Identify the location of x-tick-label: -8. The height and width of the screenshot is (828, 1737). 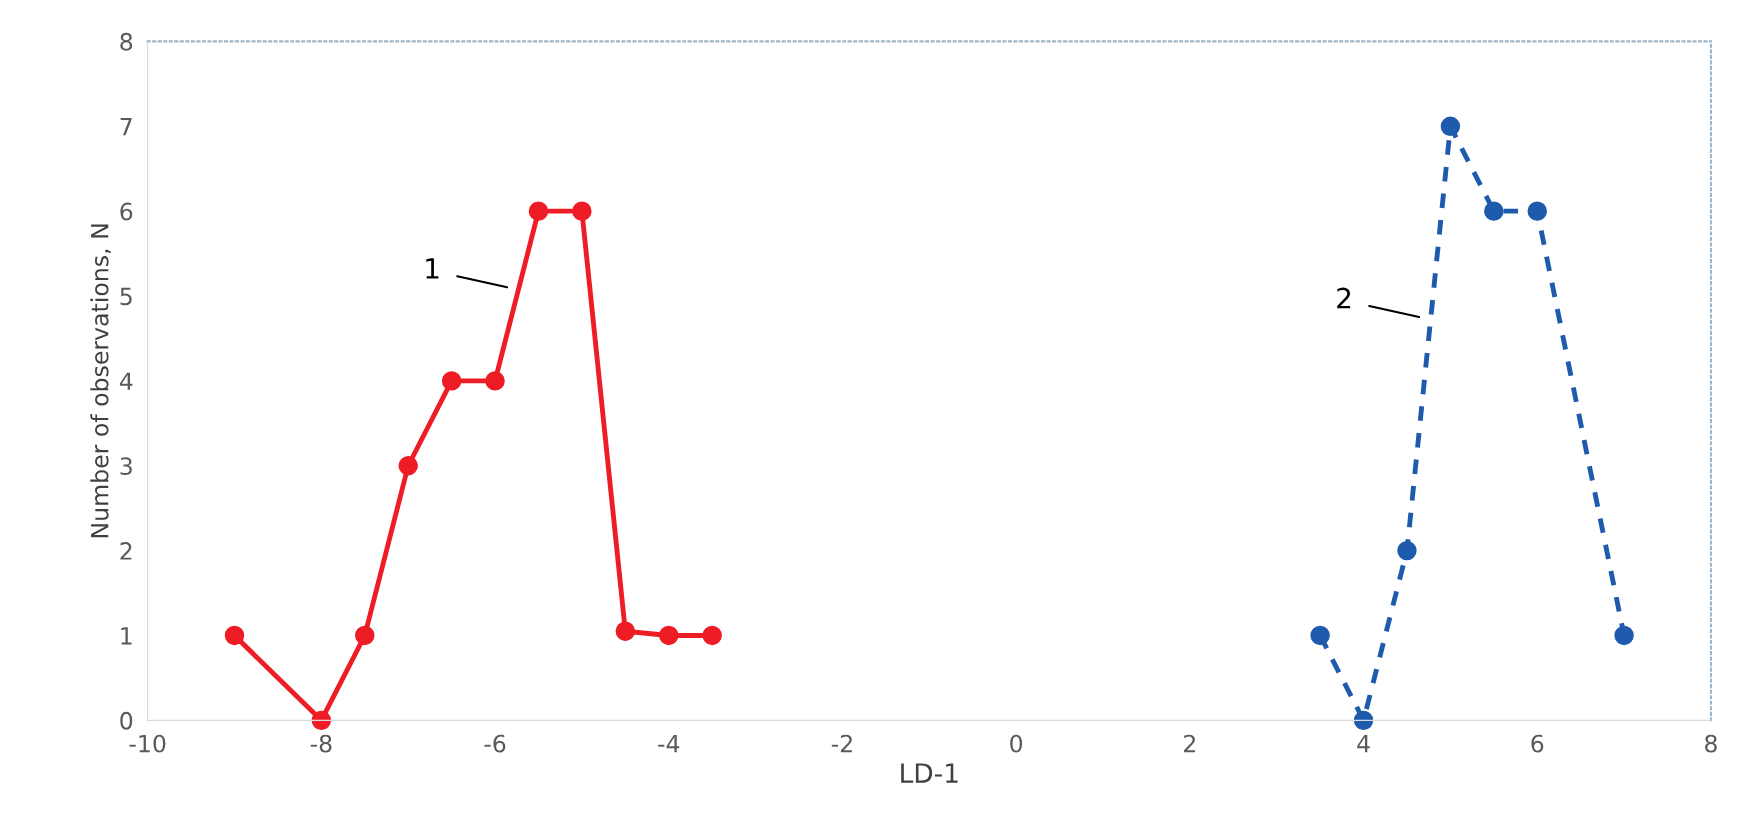
(321, 743).